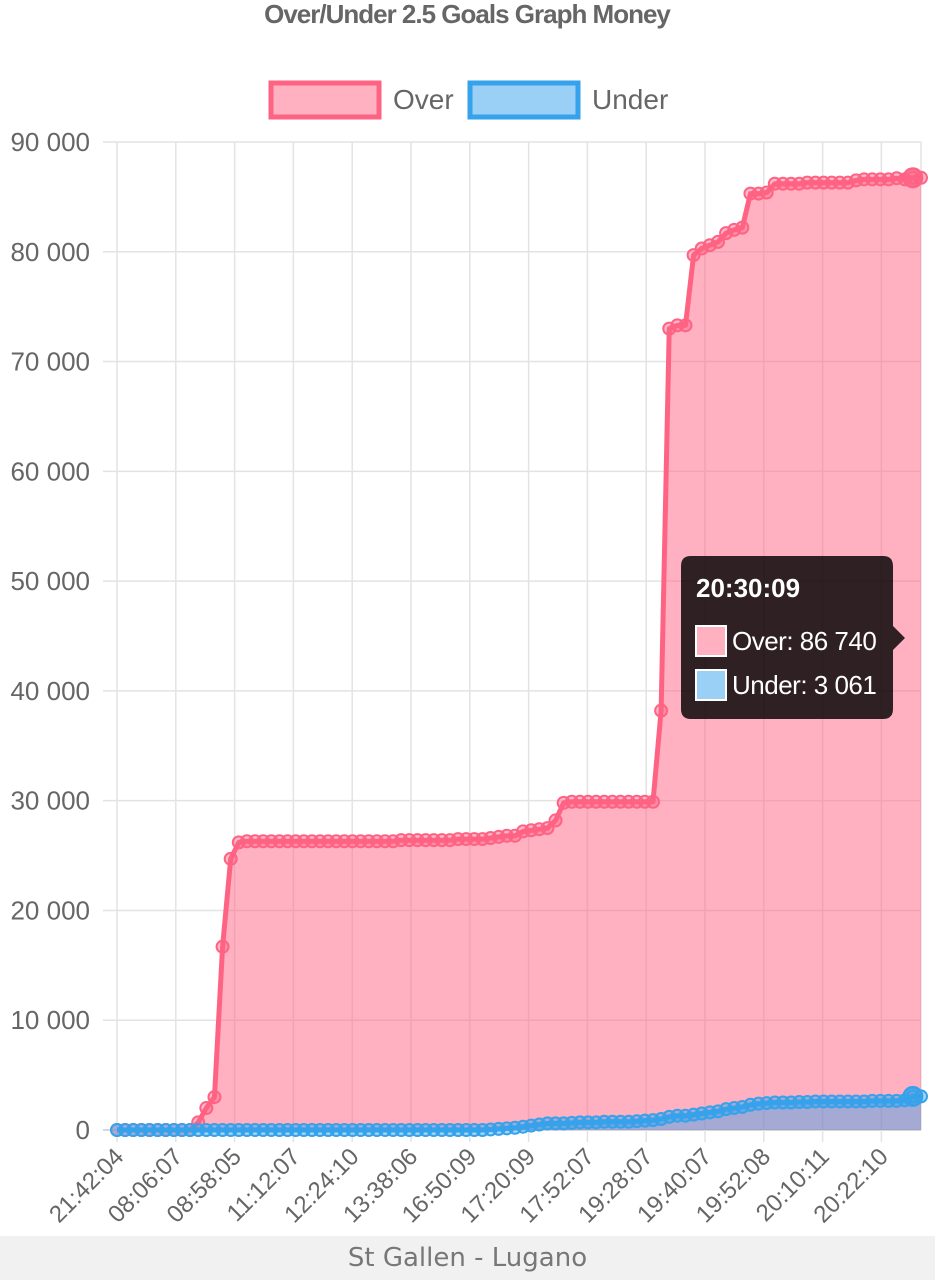  I want to click on series-under, so click(519, 1111).